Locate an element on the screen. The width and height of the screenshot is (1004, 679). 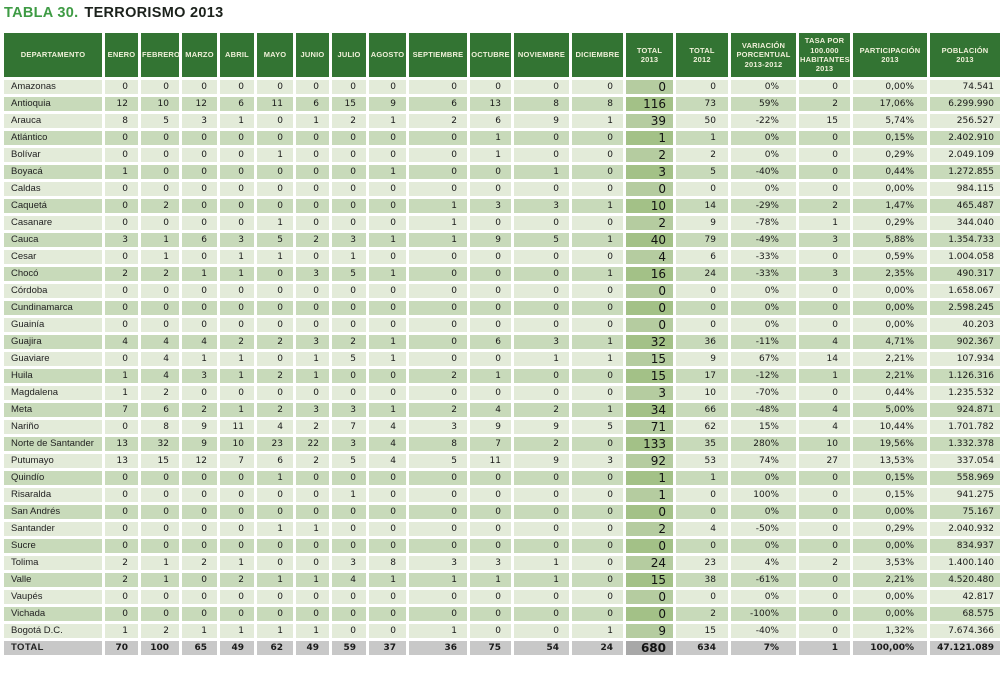
cell-variacion: 67% is located at coordinates (763, 359).